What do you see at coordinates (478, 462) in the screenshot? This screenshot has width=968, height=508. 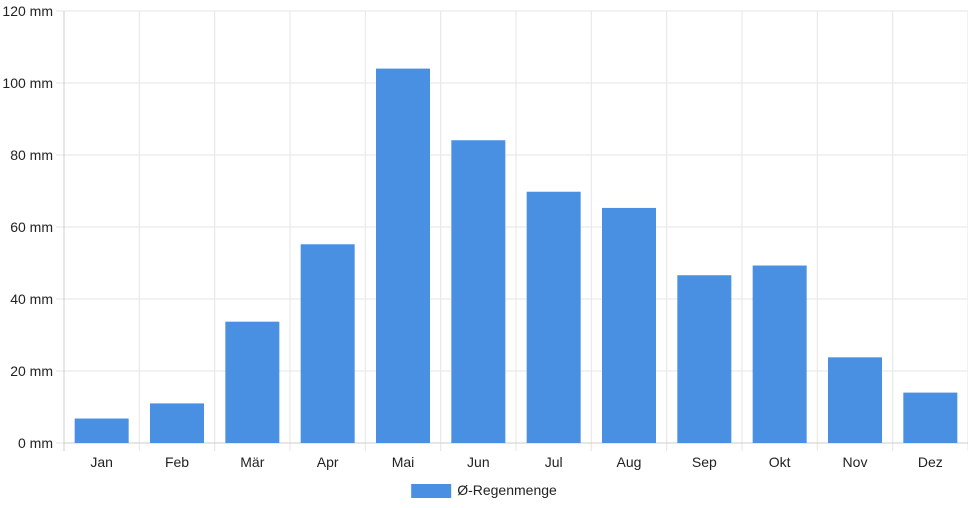 I see `x-tick-label: Jun` at bounding box center [478, 462].